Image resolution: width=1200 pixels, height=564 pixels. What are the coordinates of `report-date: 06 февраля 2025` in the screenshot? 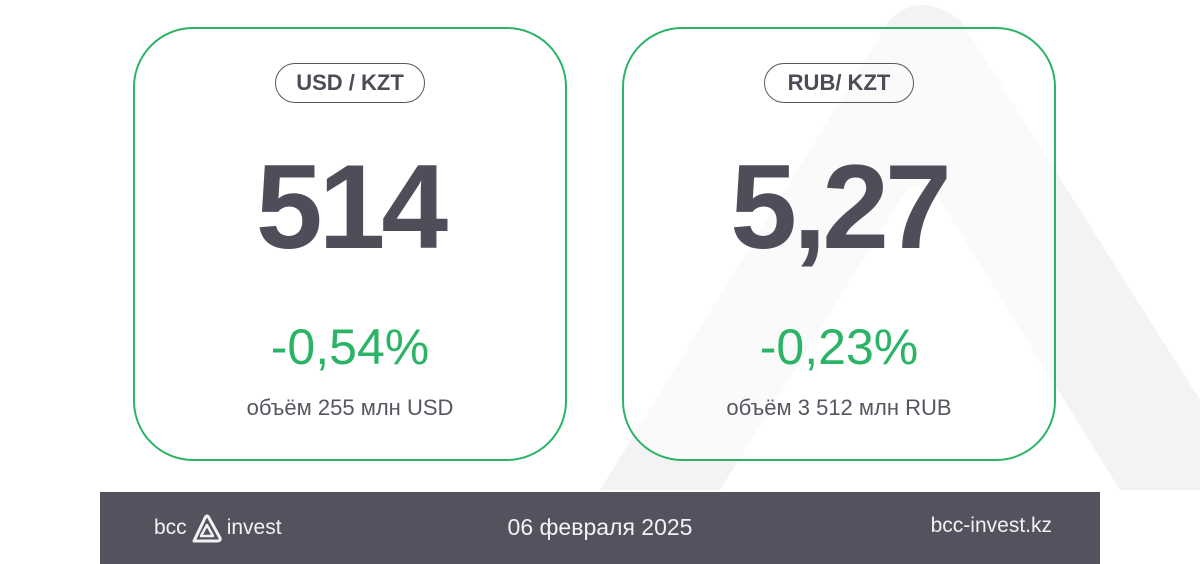 It's located at (600, 527).